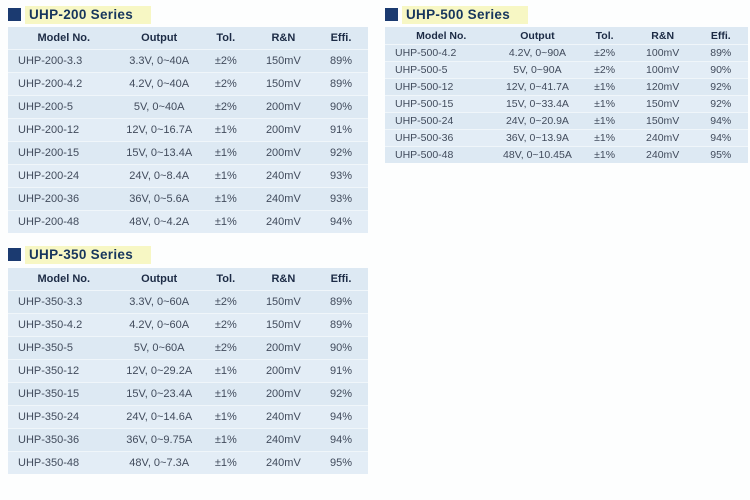  I want to click on model-no-cell: UHP-200-24, so click(64, 176).